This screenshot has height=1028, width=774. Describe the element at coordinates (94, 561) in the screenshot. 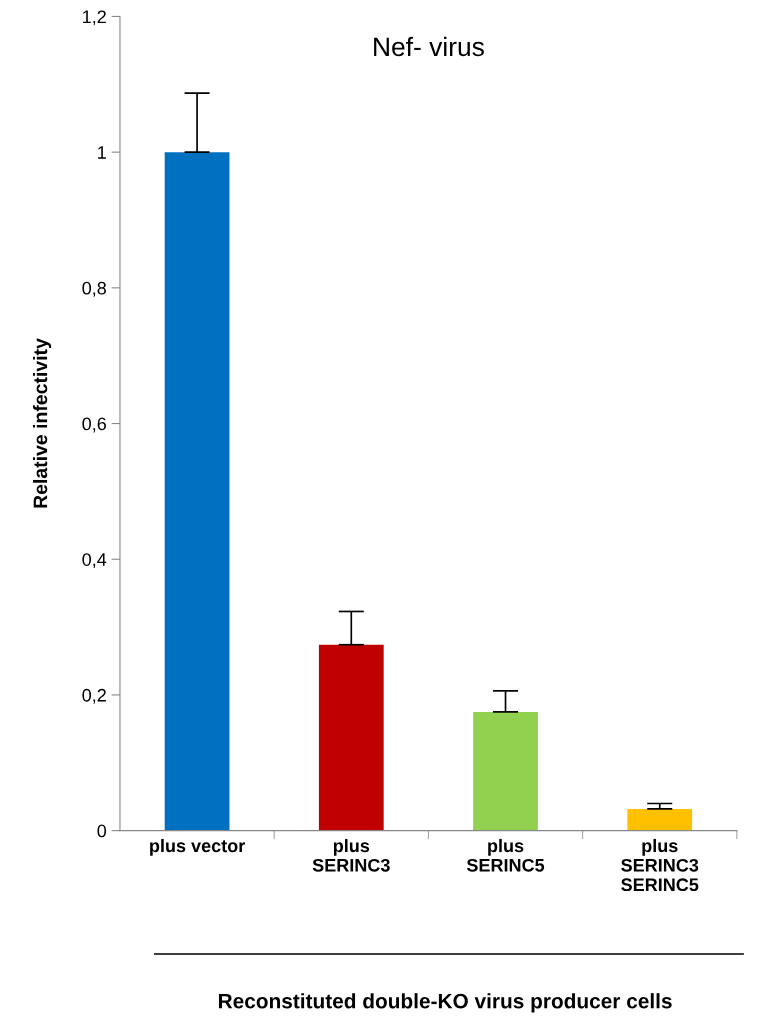

I see `y-tick-label: 0,4` at that location.